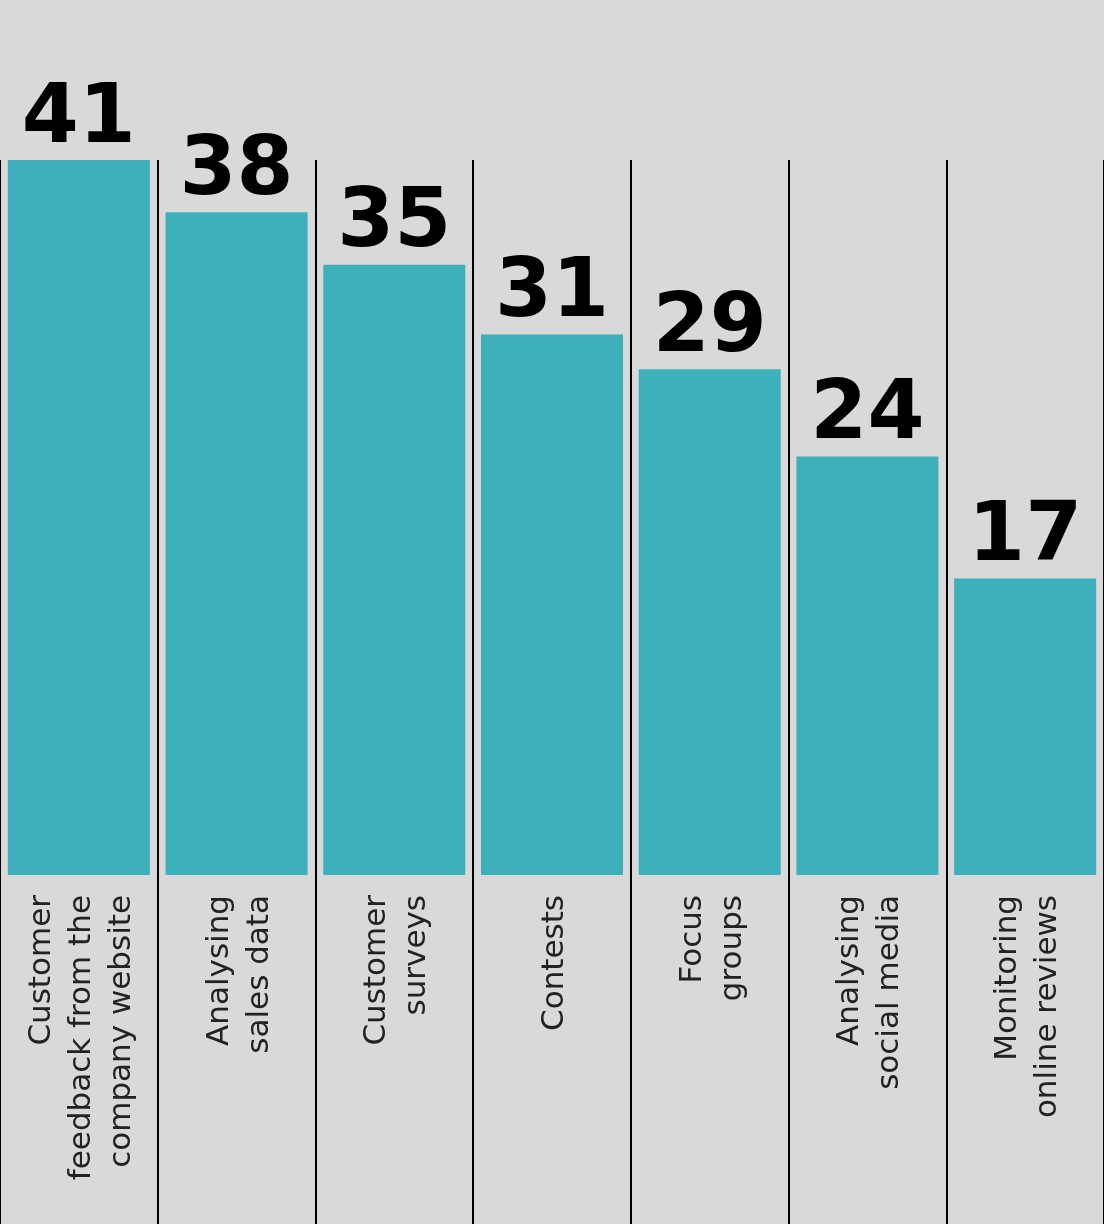 The image size is (1104, 1224). I want to click on data-label: 29, so click(709, 322).